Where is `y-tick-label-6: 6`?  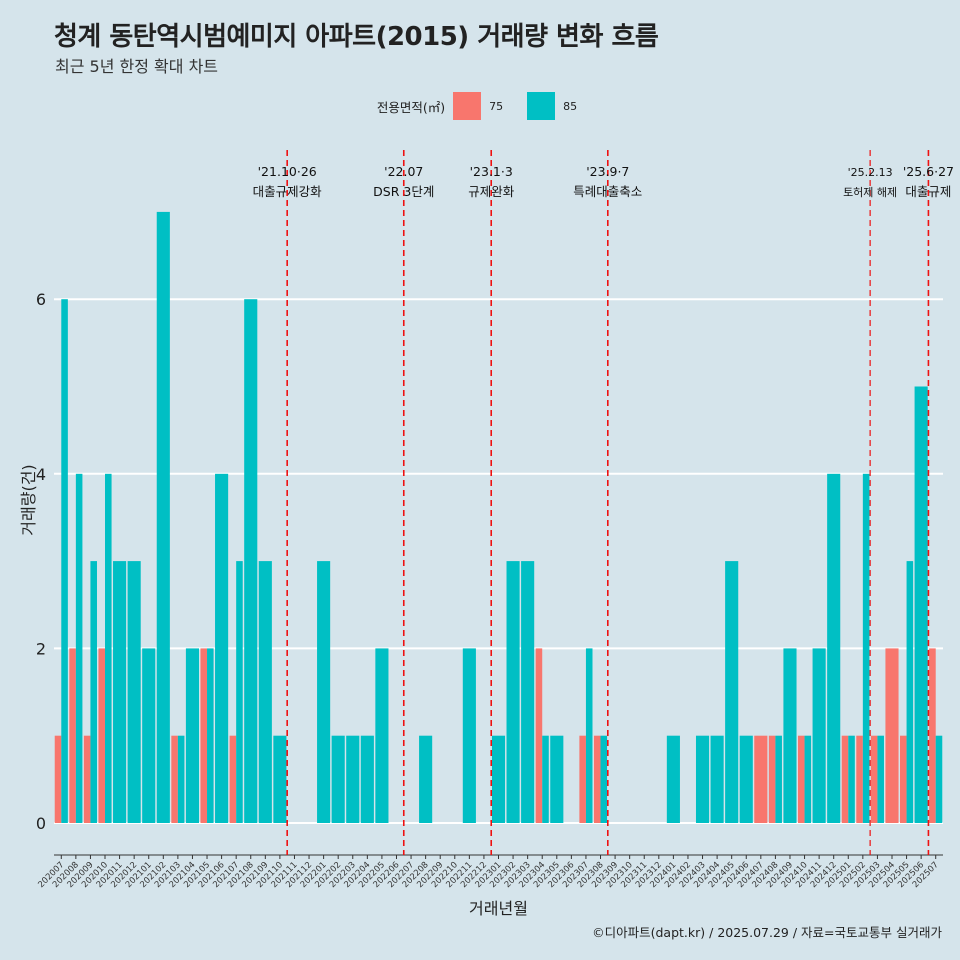 y-tick-label-6: 6 is located at coordinates (41, 299).